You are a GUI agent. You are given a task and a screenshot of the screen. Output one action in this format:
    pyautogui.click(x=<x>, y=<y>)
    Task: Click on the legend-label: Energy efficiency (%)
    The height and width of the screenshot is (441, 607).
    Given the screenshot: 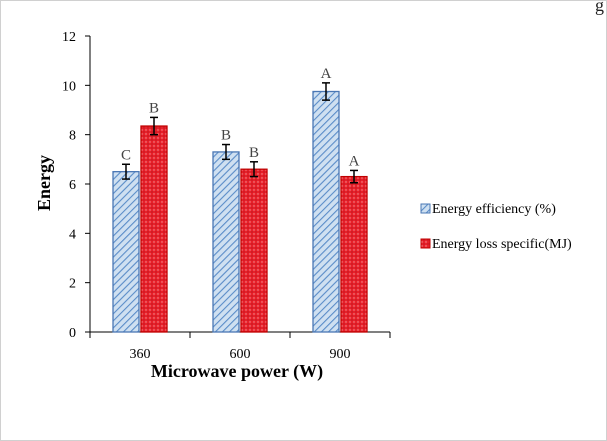 What is the action you would take?
    pyautogui.click(x=494, y=209)
    